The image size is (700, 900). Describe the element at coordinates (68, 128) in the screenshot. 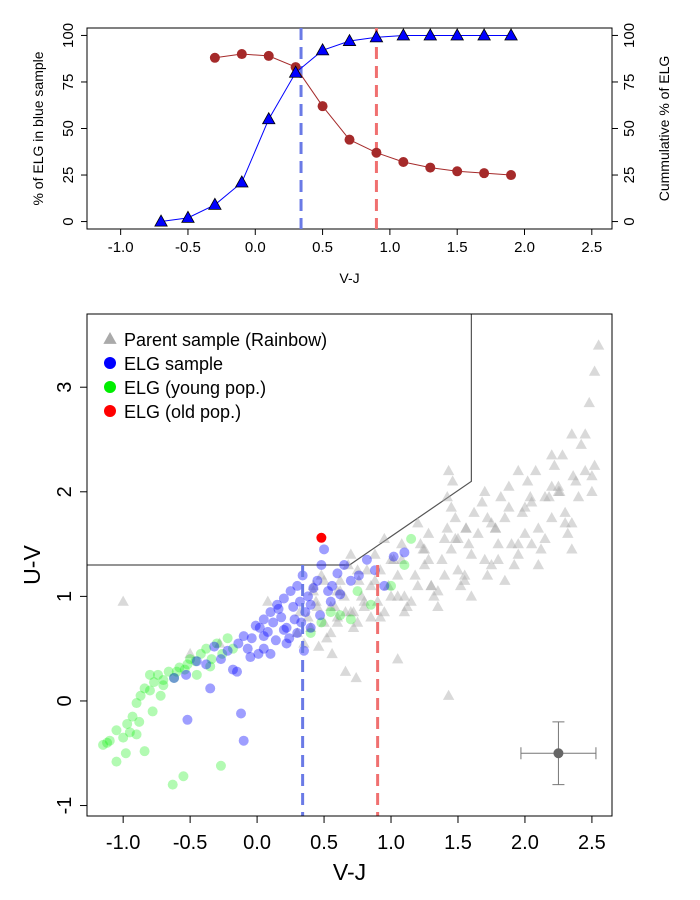

I see `top-left-y-tick-label: 50` at that location.